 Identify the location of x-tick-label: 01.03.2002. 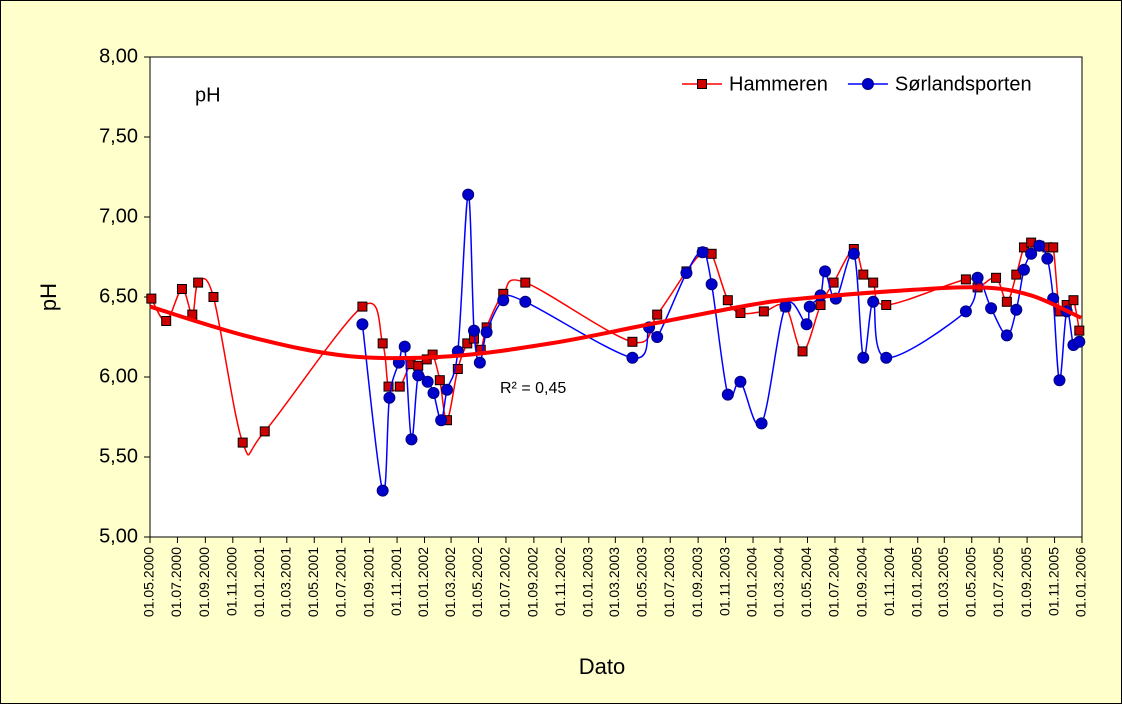
(450, 582).